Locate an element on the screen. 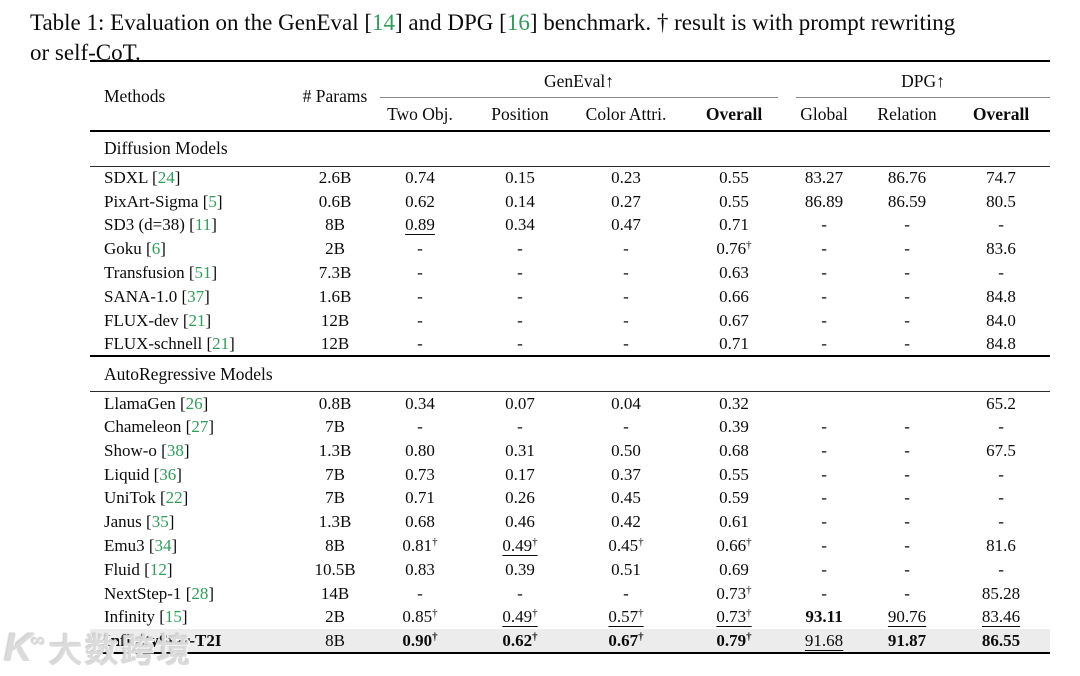 This screenshot has height=676, width=1080. value-cell: 0.49† is located at coordinates (520, 546).